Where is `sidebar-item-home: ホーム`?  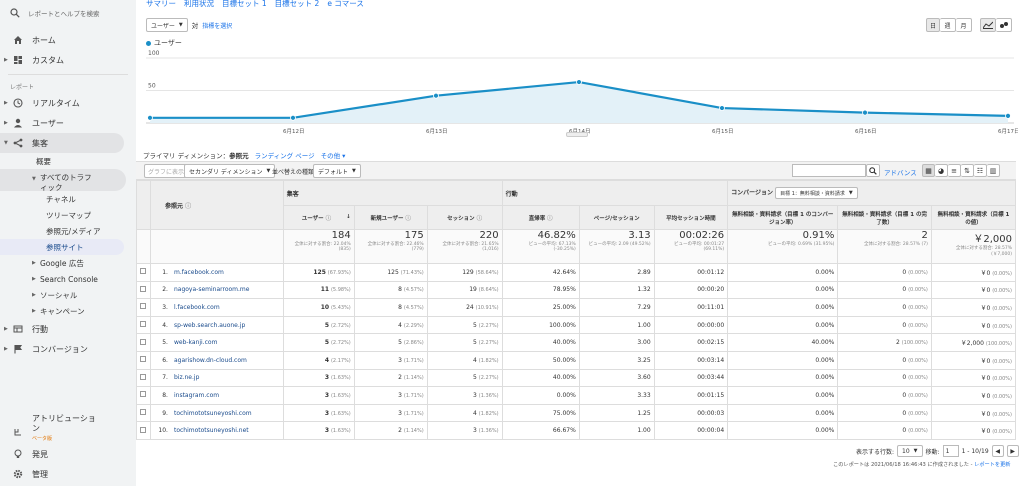
sidebar-item-home: ホーム is located at coordinates (68, 40).